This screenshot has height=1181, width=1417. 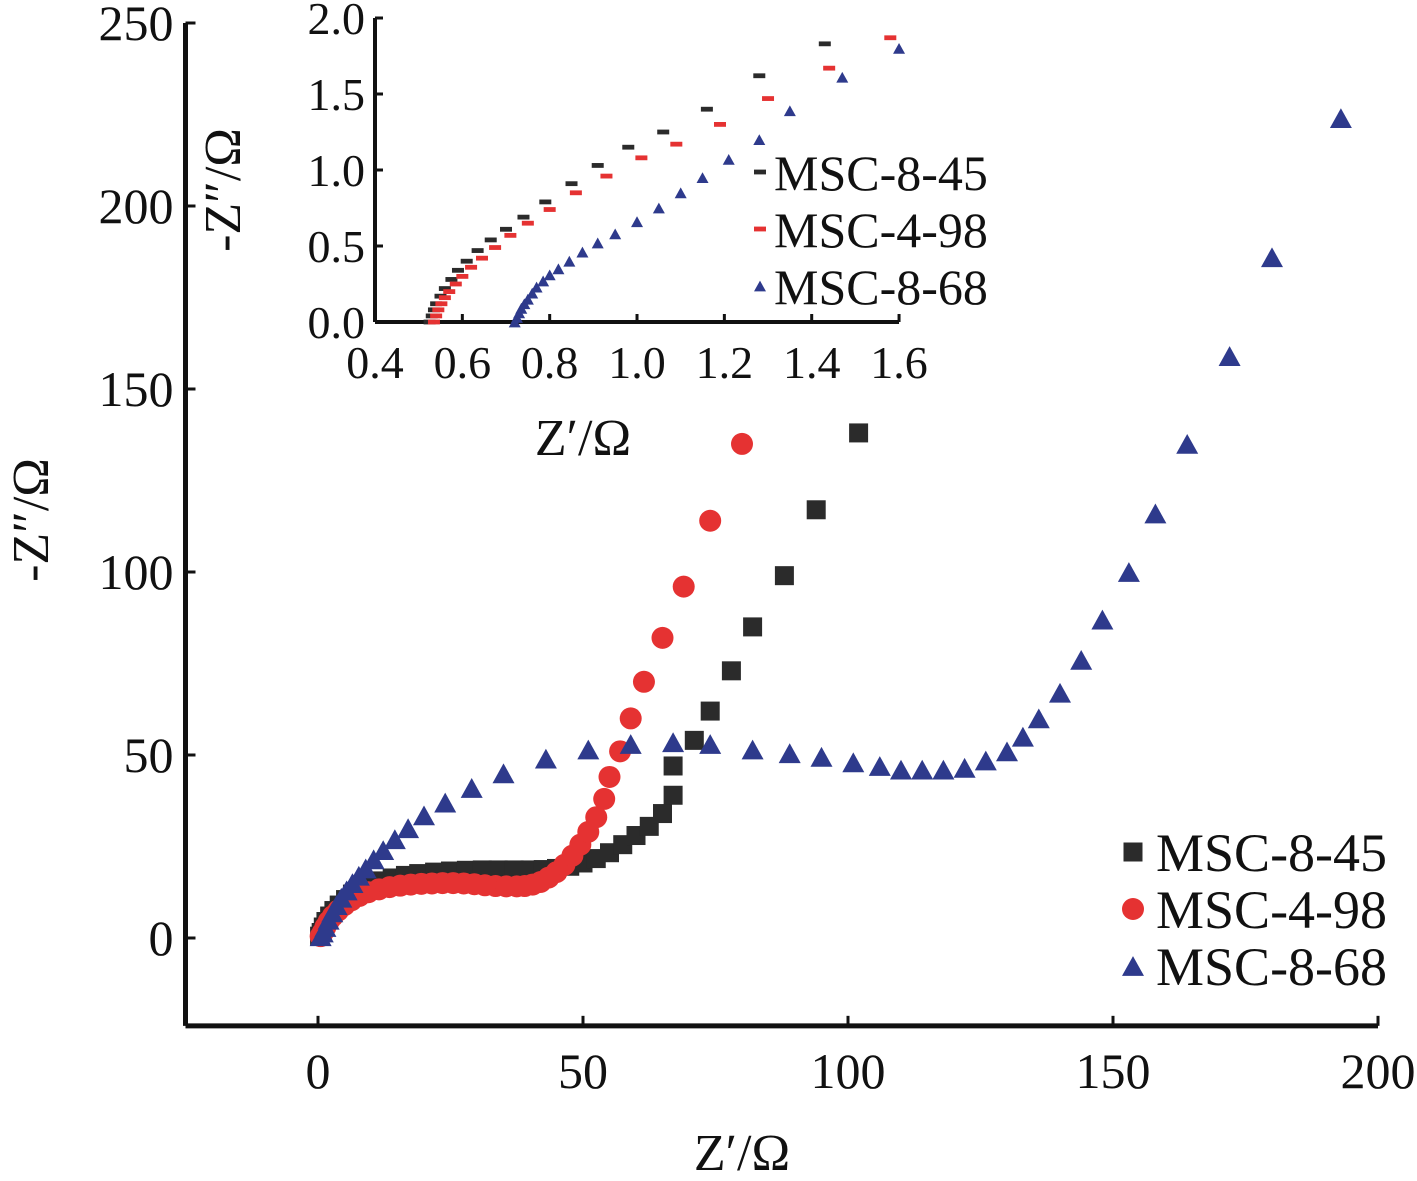 What do you see at coordinates (149, 755) in the screenshot?
I see `main-y-tick-label: 50` at bounding box center [149, 755].